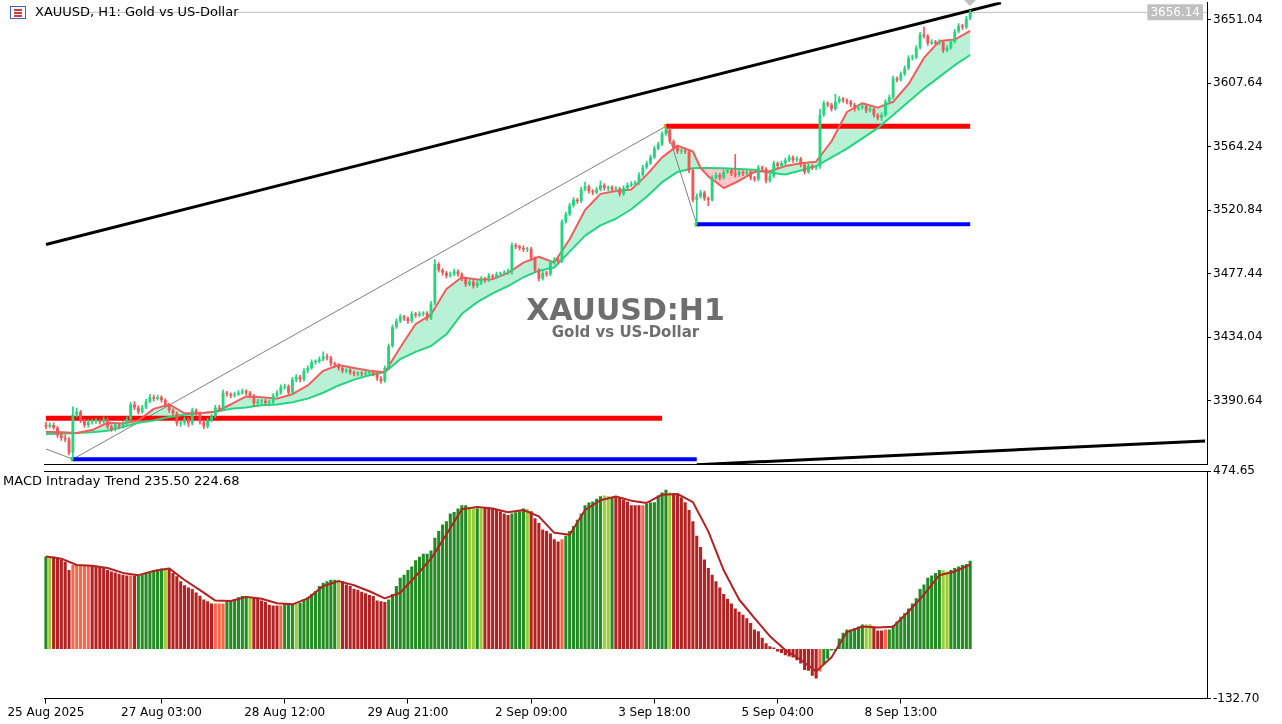 The image size is (1282, 724). Describe the element at coordinates (625, 332) in the screenshot. I see `annotation: Gold vs US-Dollar` at that location.